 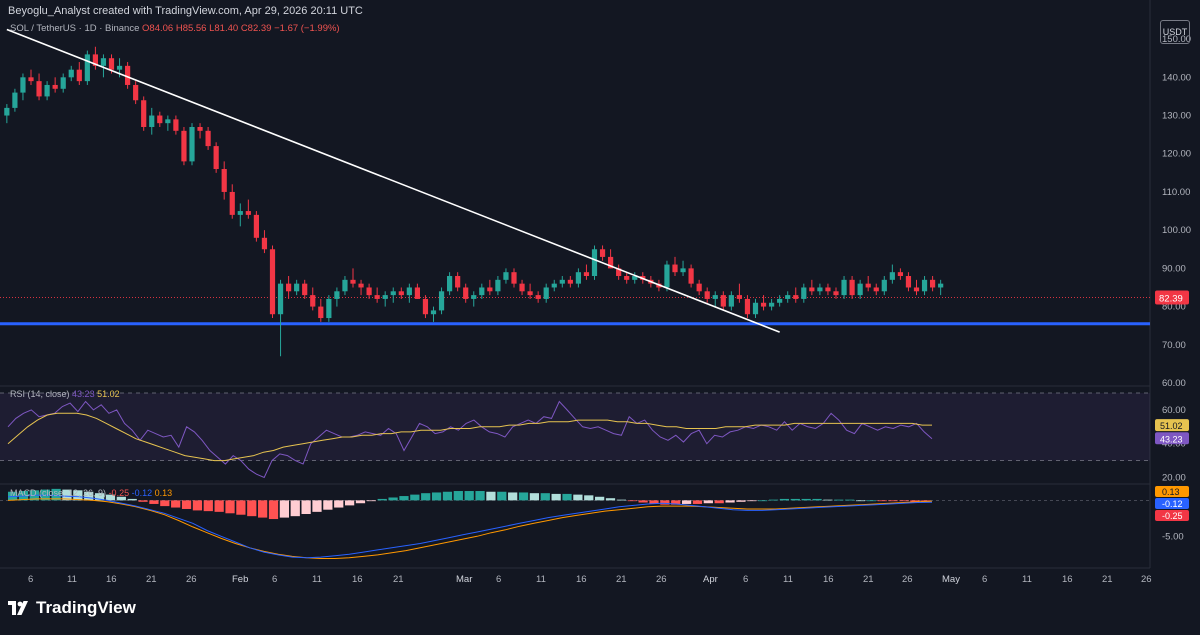 I want to click on time-tick-label: 6, so click(x=274, y=579).